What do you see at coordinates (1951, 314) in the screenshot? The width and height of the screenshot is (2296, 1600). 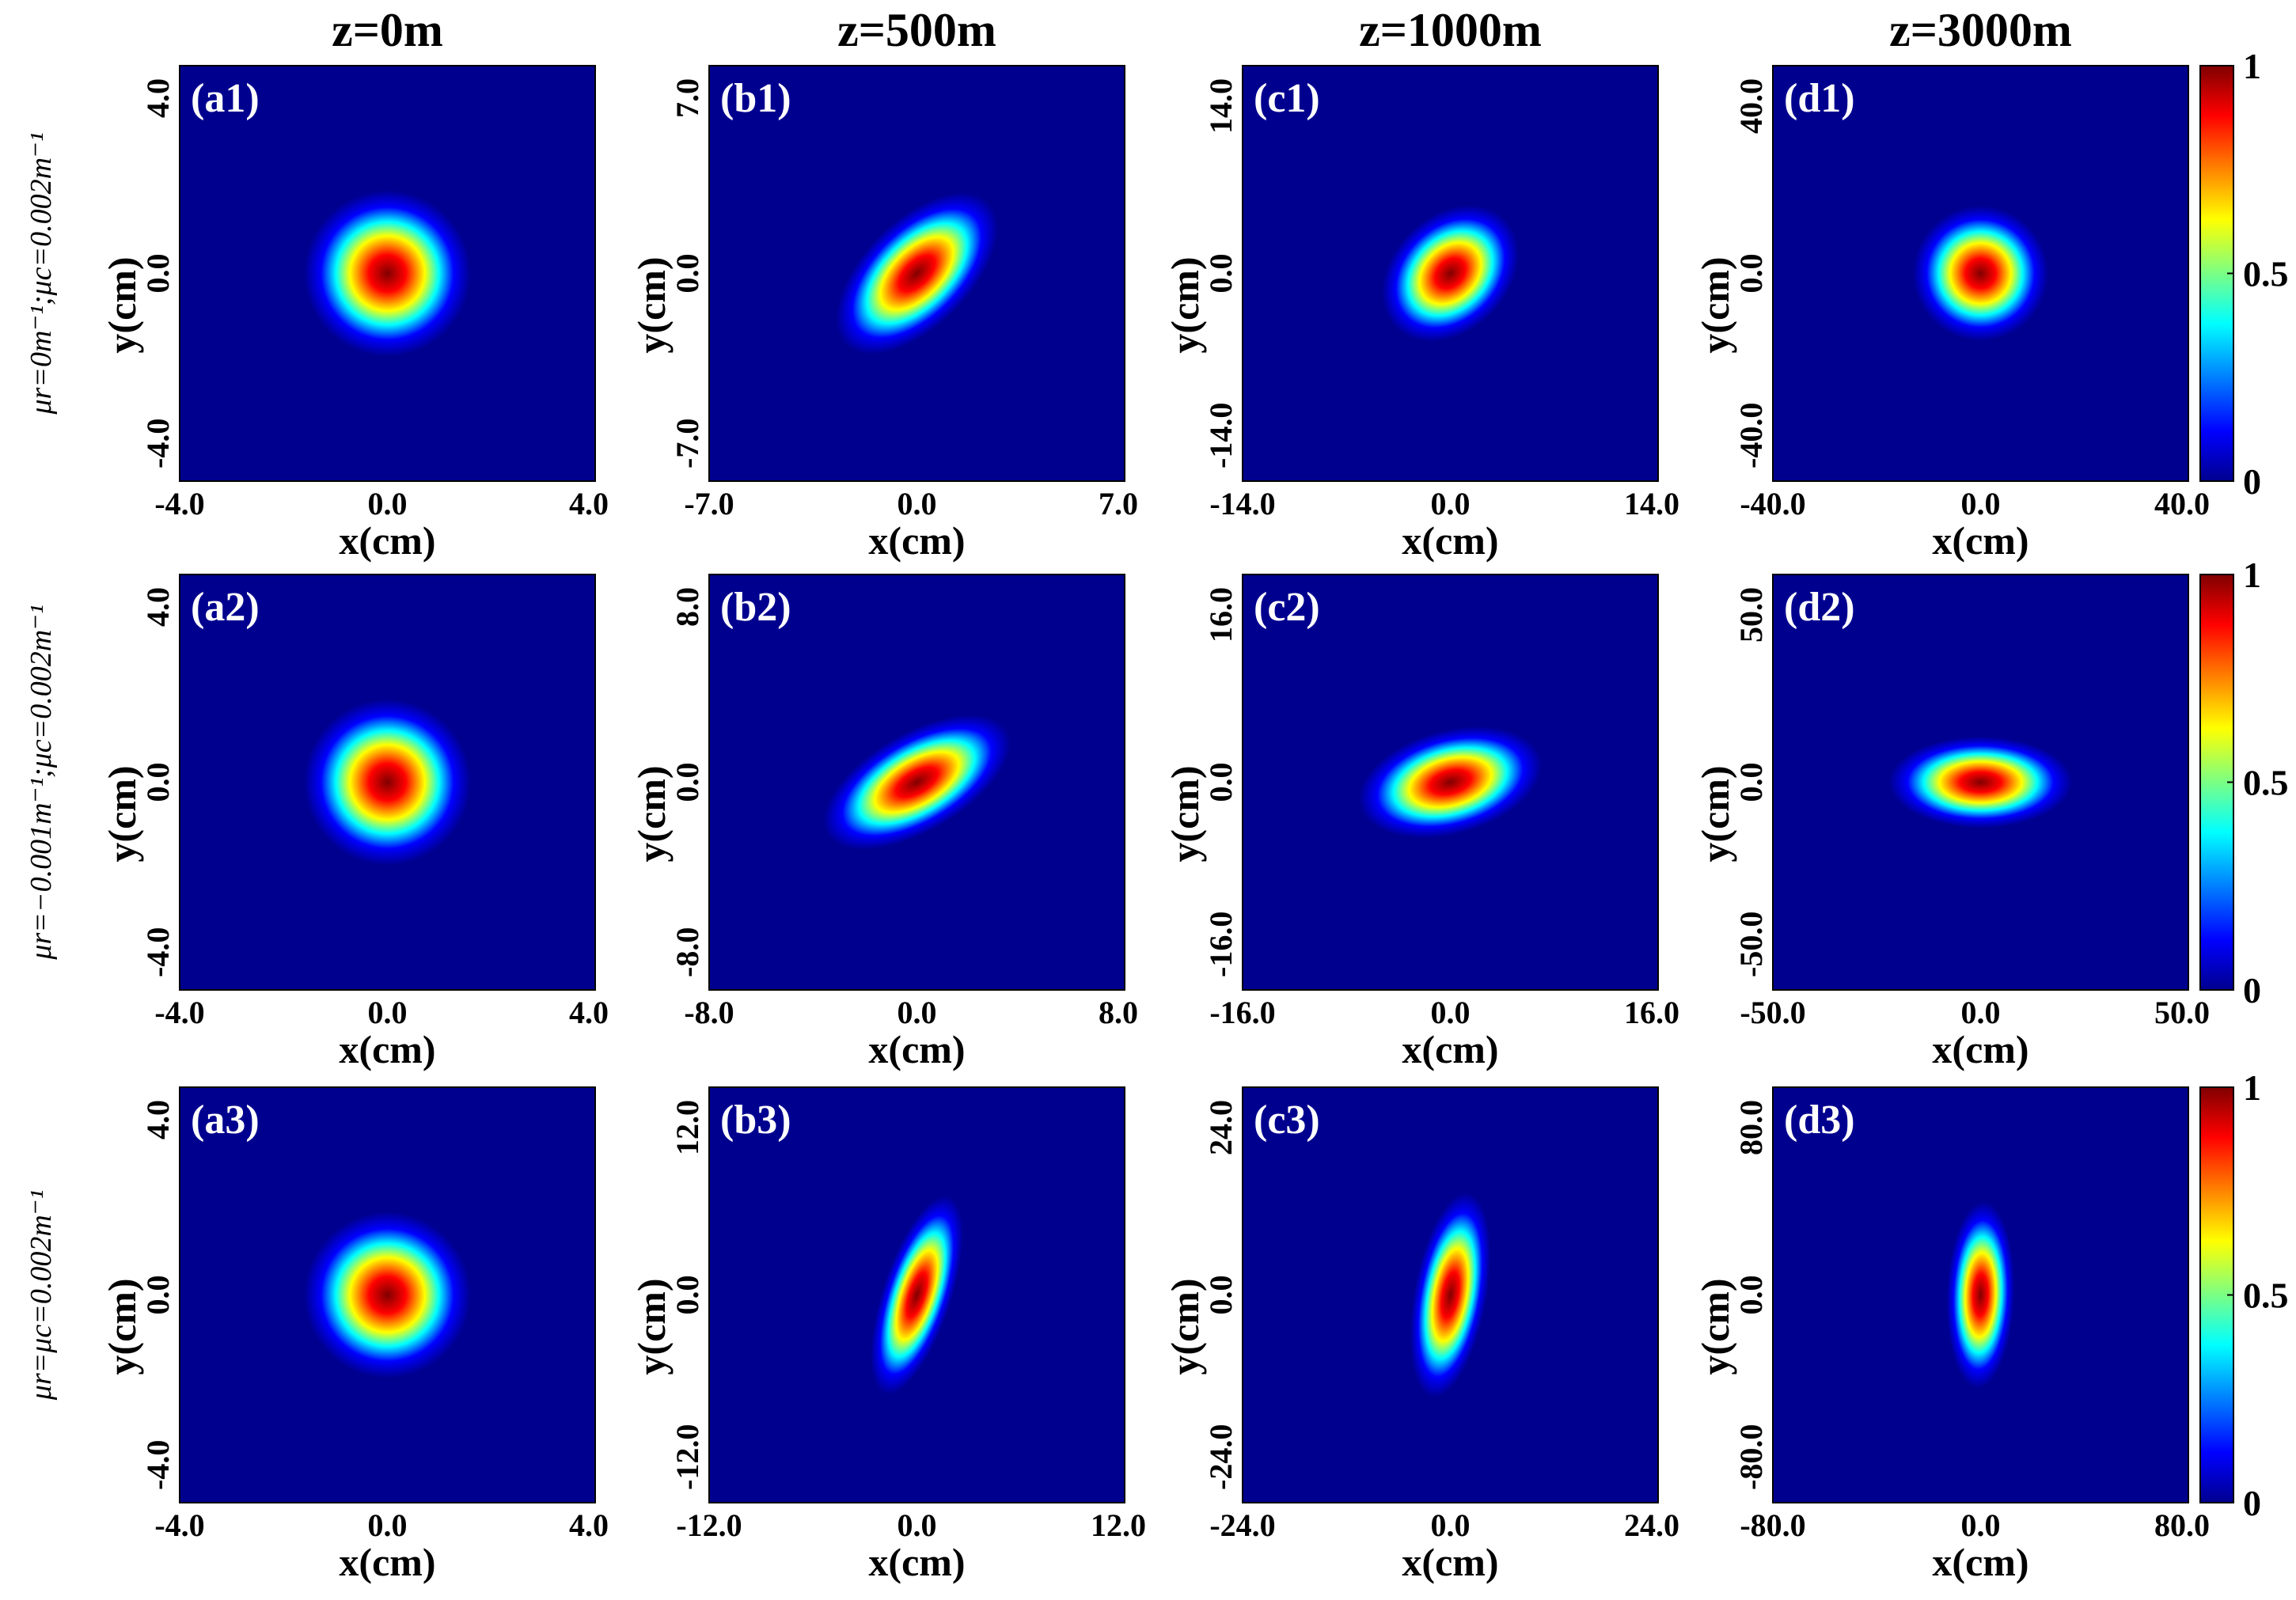 I see `panel-d1: (d1) -40.0 0.0 40.0 x(cm) 40.0 0.0 -40.0 y(cm)` at bounding box center [1951, 314].